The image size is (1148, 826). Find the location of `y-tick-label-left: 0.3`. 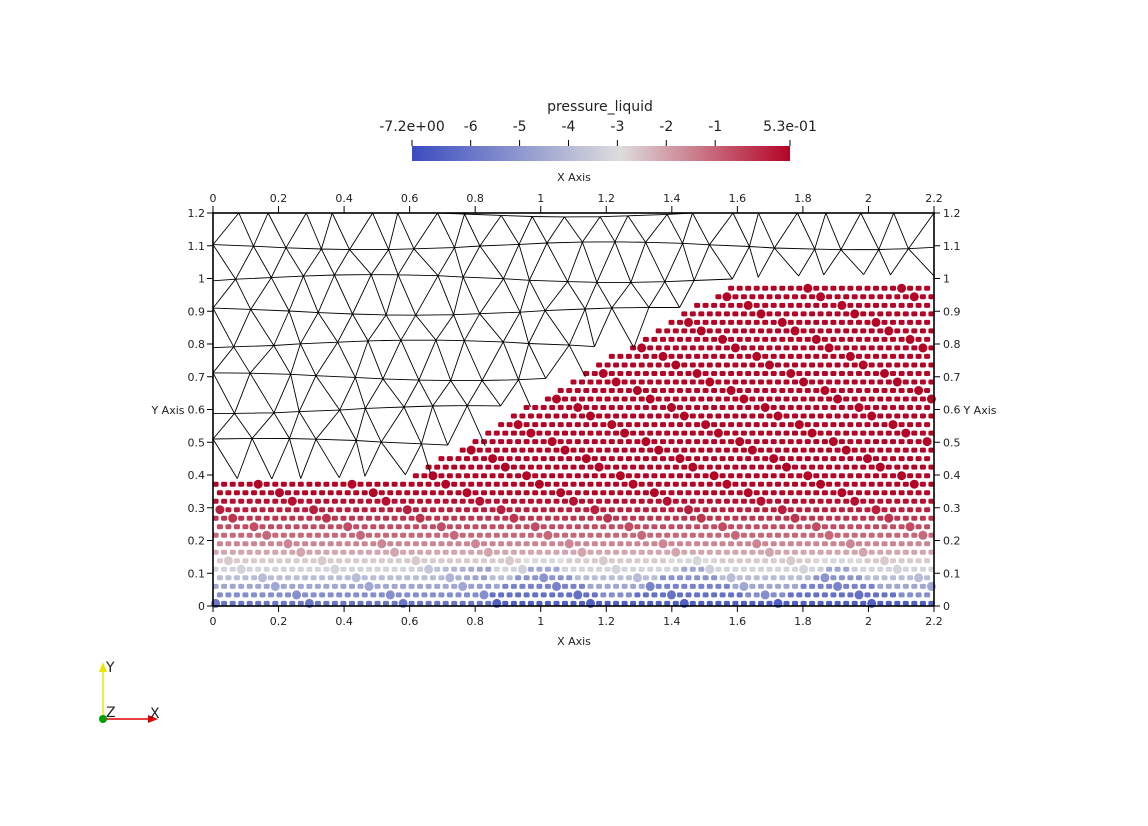

y-tick-label-left: 0.3 is located at coordinates (197, 508).